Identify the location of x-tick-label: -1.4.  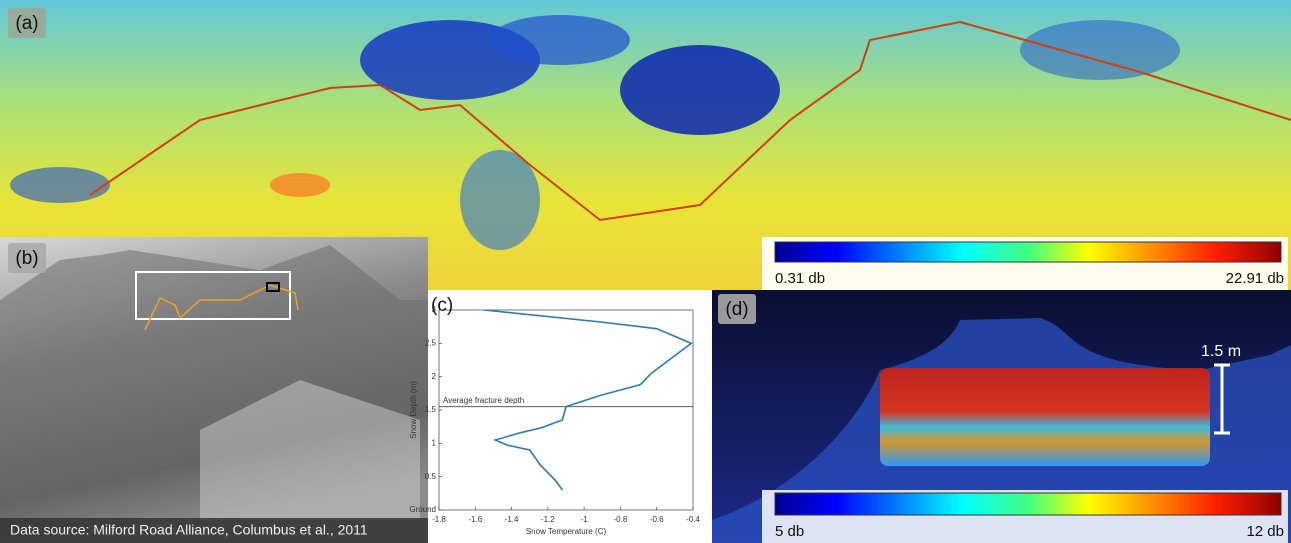
(512, 519).